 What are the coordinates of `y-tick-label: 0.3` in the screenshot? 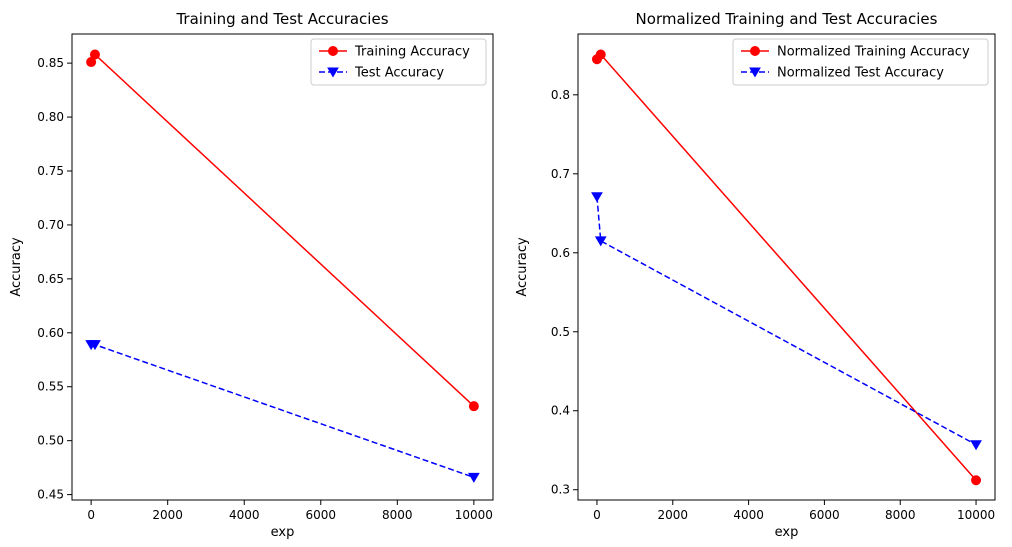 It's located at (560, 490).